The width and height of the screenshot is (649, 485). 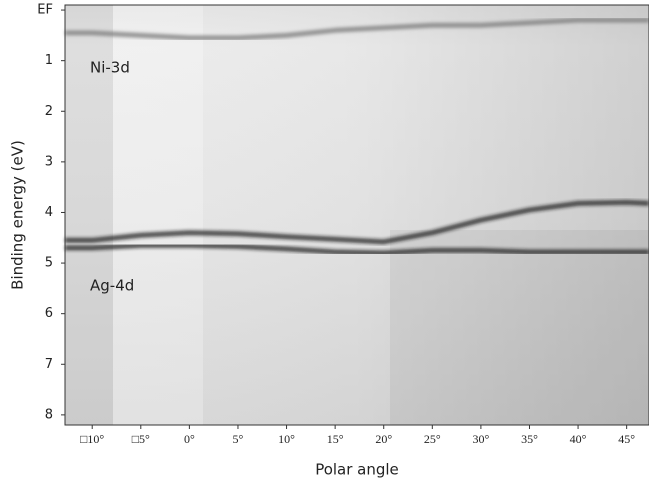 I want to click on annotation: Ni-3d, so click(x=110, y=68).